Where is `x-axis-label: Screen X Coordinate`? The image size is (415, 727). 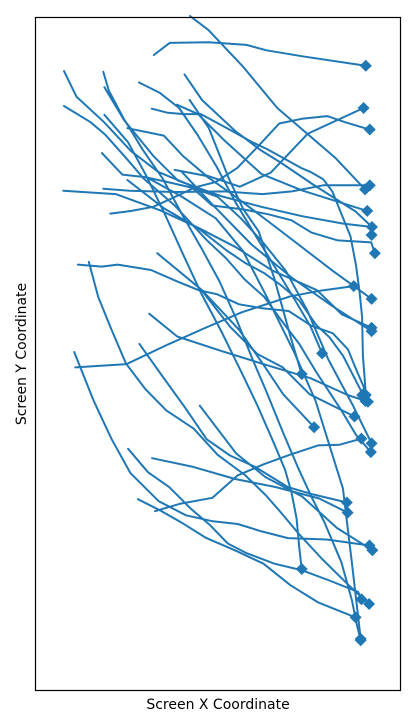
x-axis-label: Screen X Coordinate is located at coordinates (217, 705).